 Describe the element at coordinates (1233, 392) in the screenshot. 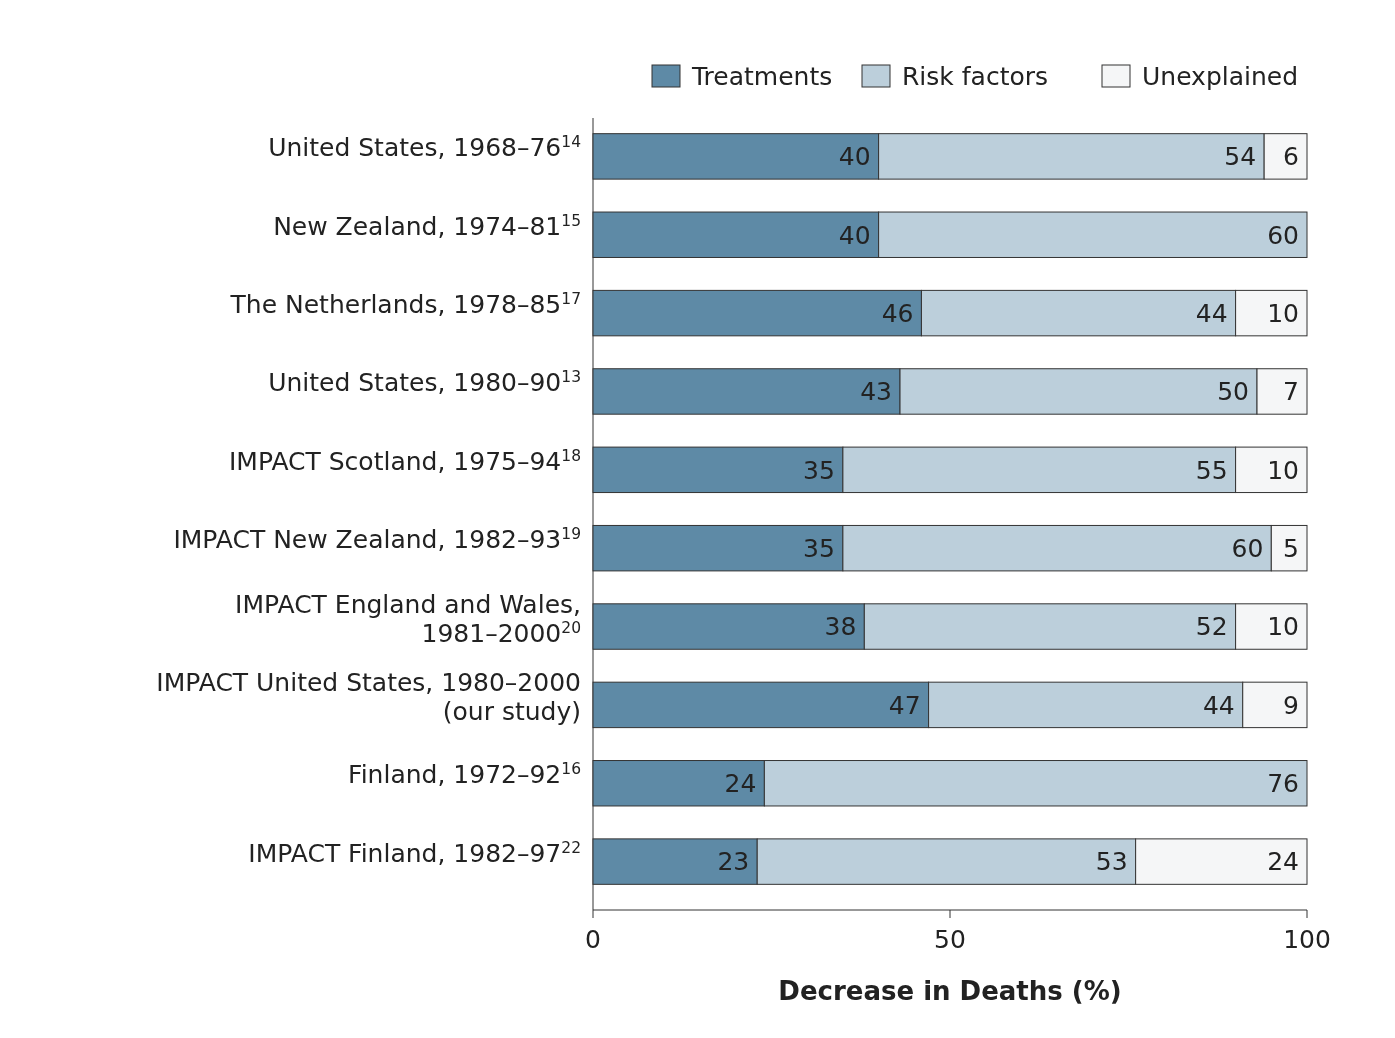

I see `data-label: 50` at that location.